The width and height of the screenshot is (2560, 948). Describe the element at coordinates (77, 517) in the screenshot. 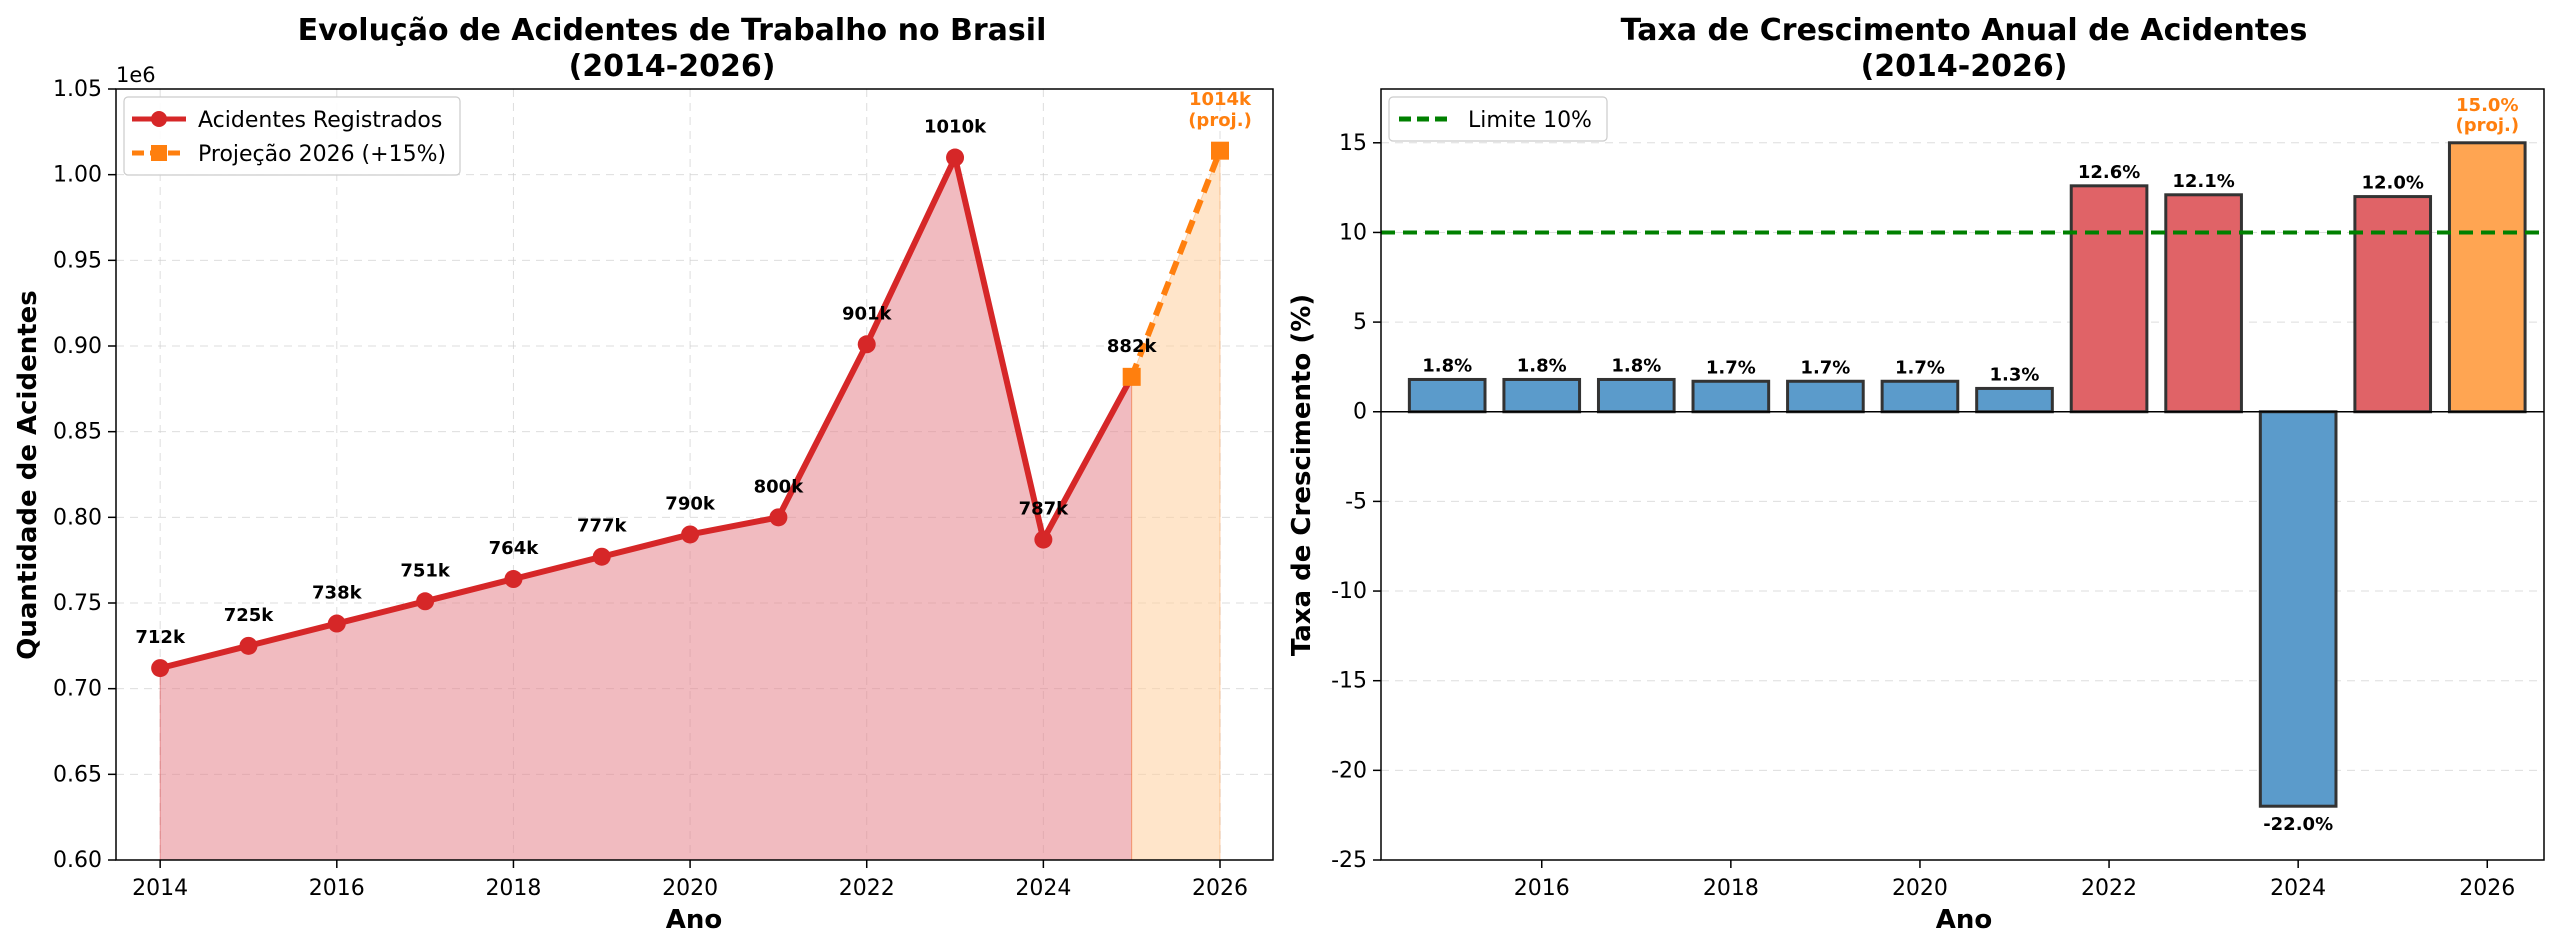

I see `y-tick-label: 0.80` at that location.